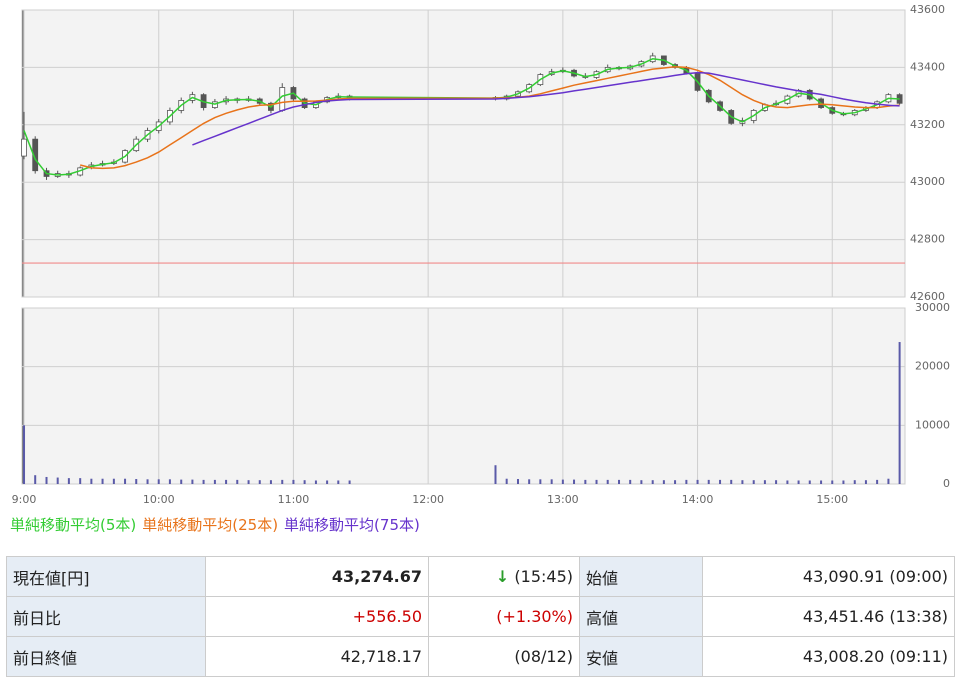  What do you see at coordinates (317, 616) in the screenshot?
I see `value: +556.50` at bounding box center [317, 616].